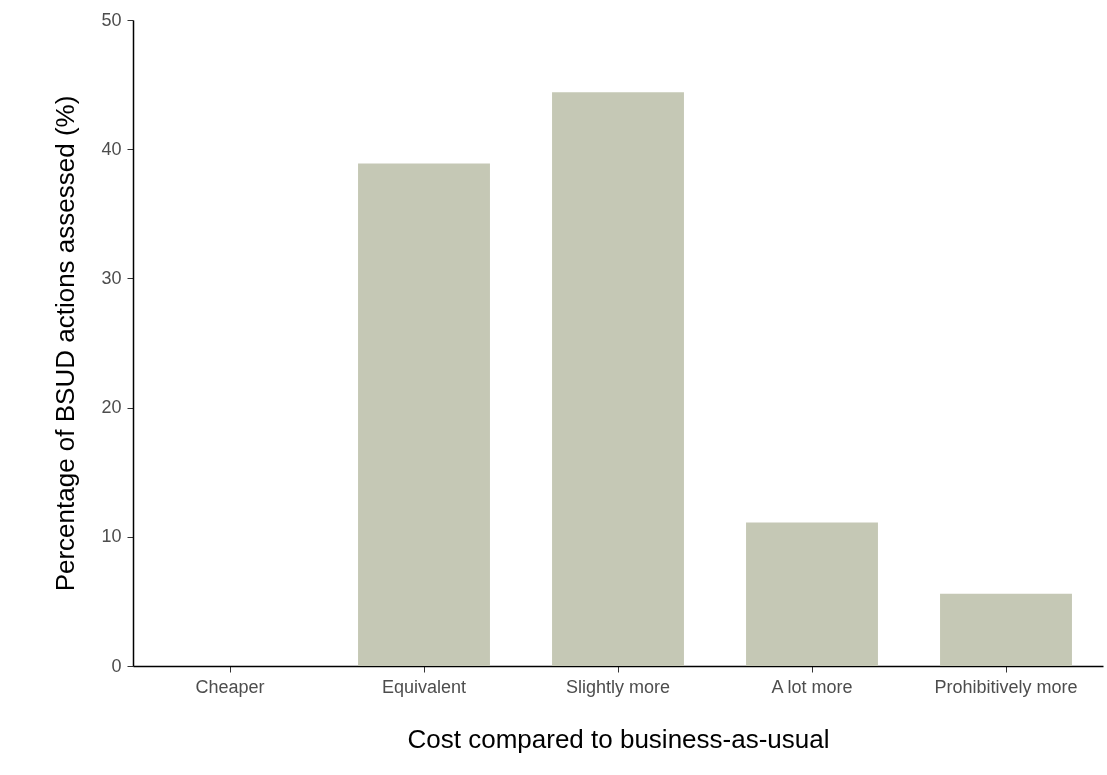 The height and width of the screenshot is (775, 1107). I want to click on y-axis-title: Percentage of BSUD actions assessed (%), so click(65, 343).